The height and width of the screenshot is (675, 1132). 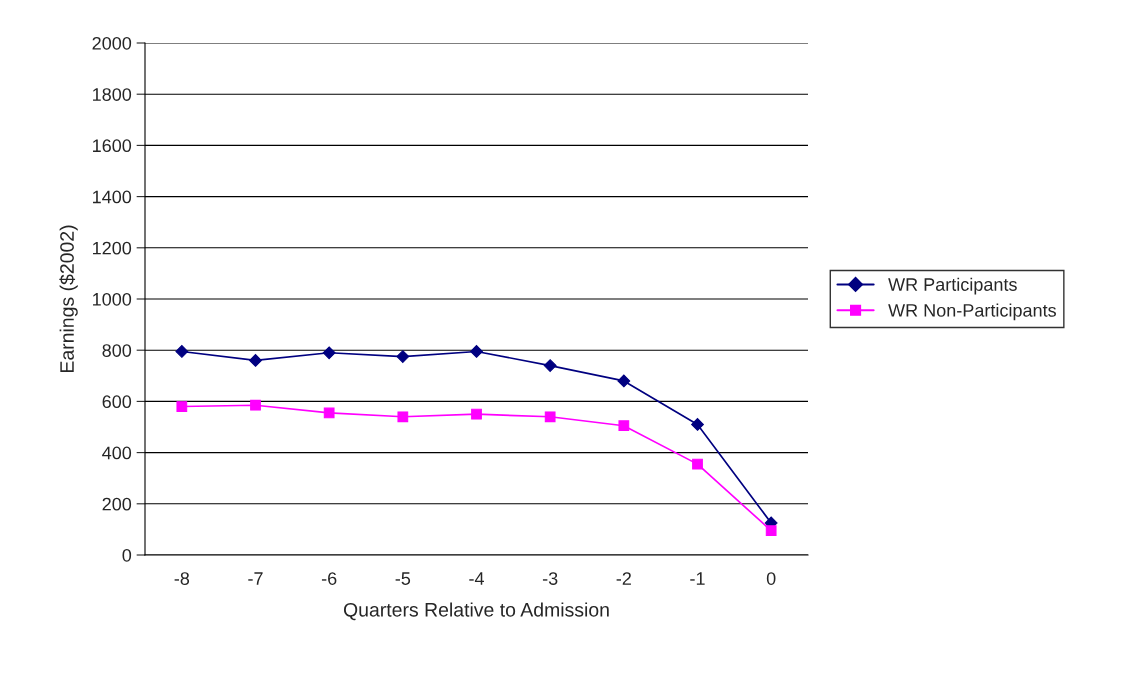 I want to click on y-tick-label: 800, so click(x=117, y=350).